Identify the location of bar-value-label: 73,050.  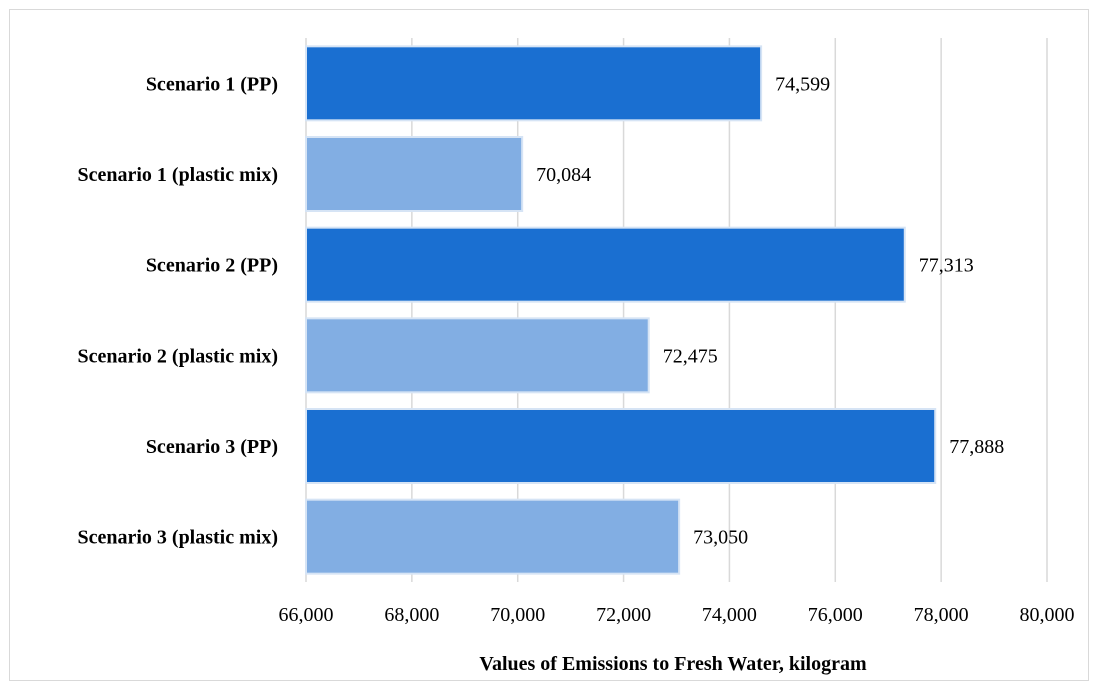
(720, 538).